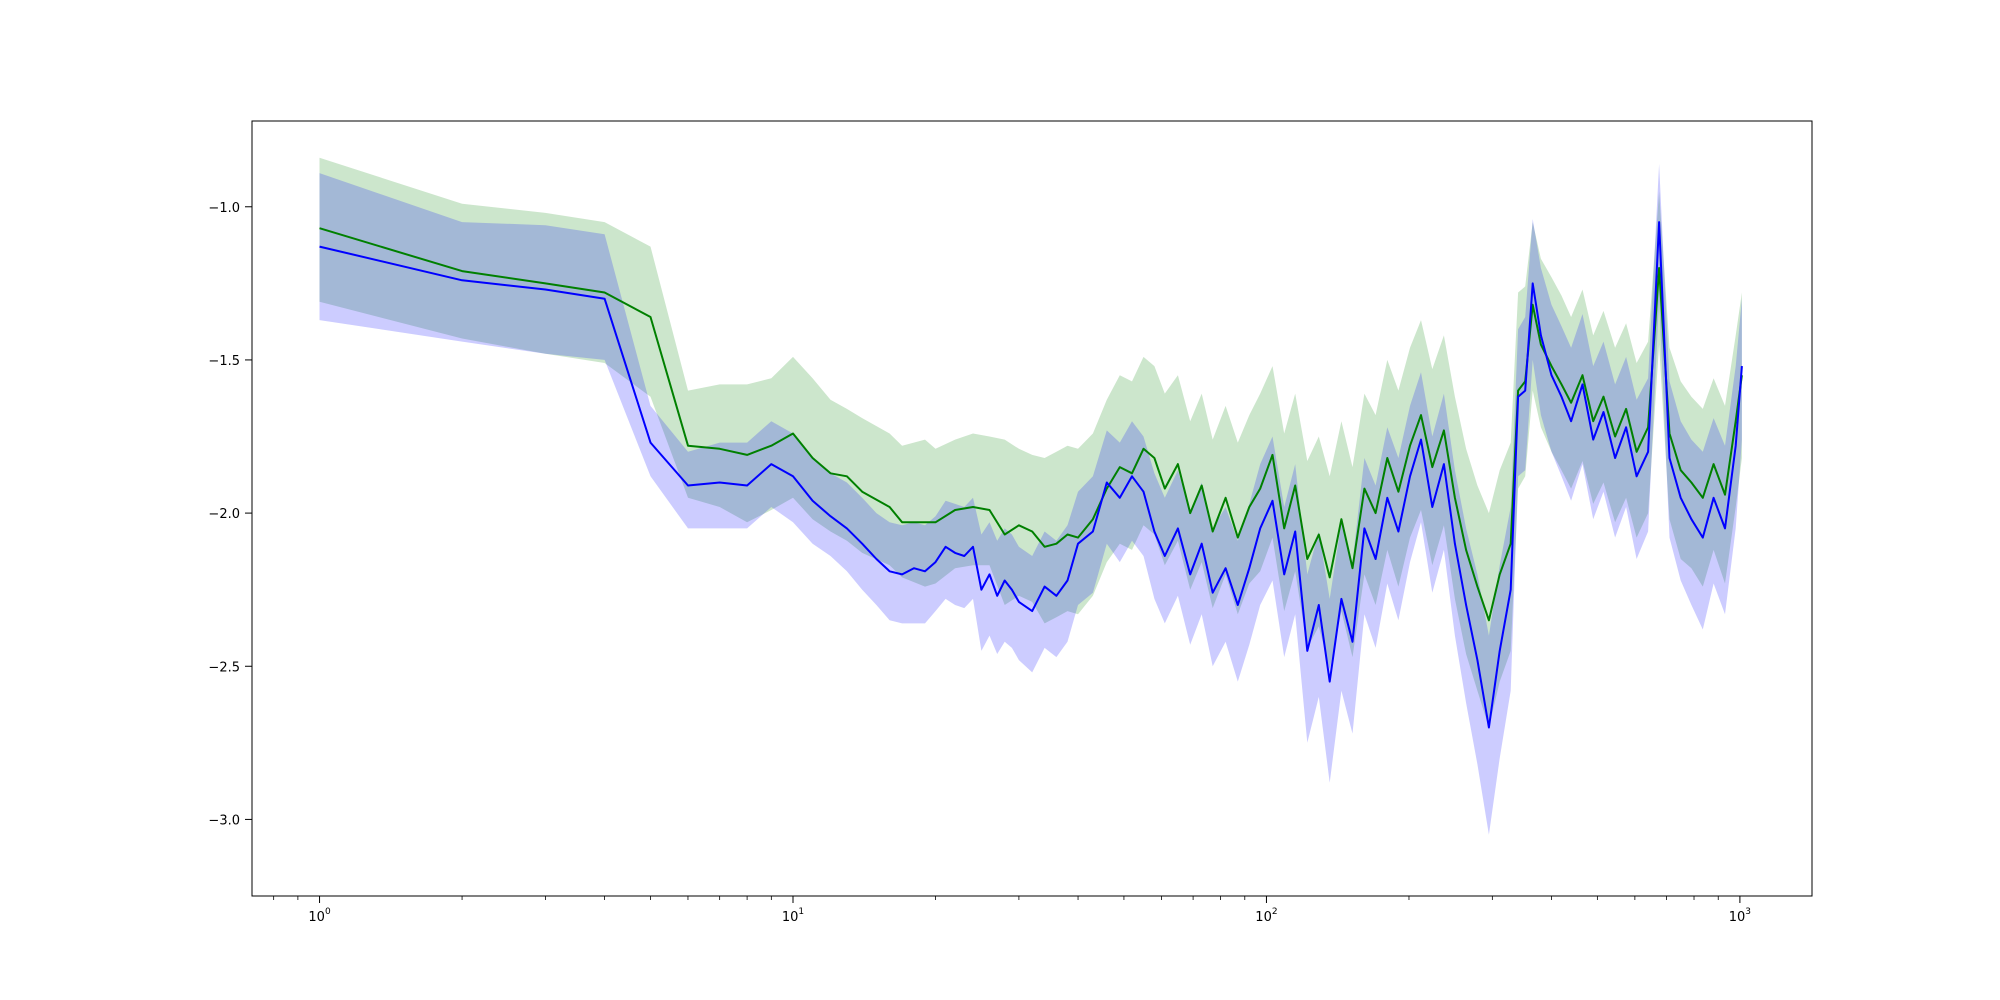 The height and width of the screenshot is (1000, 2000). I want to click on x-tick-label: 10⁰, so click(319, 916).